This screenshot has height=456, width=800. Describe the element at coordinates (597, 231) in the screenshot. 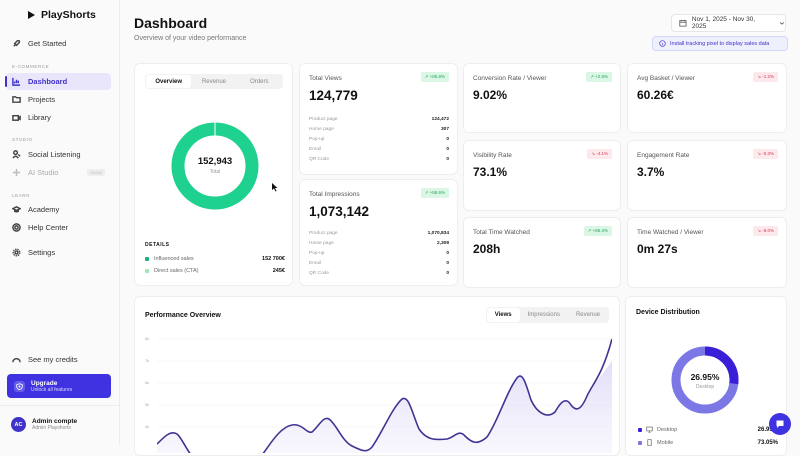

I see `change-badge: ↗ +85.3%` at that location.